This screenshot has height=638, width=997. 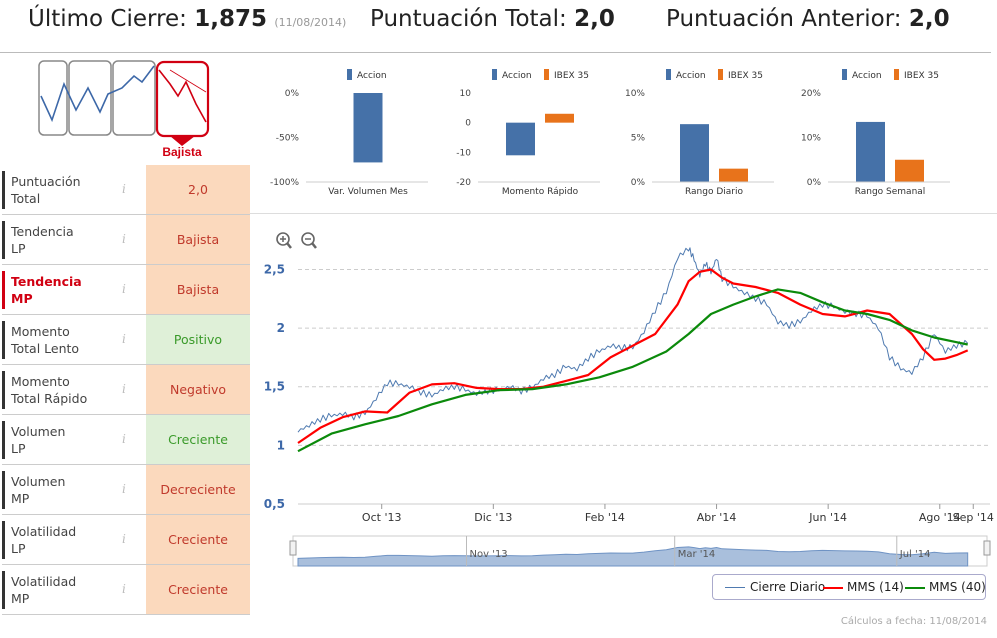 I want to click on indicator-row: Volatilidad LP i Creciente, so click(x=126, y=540).